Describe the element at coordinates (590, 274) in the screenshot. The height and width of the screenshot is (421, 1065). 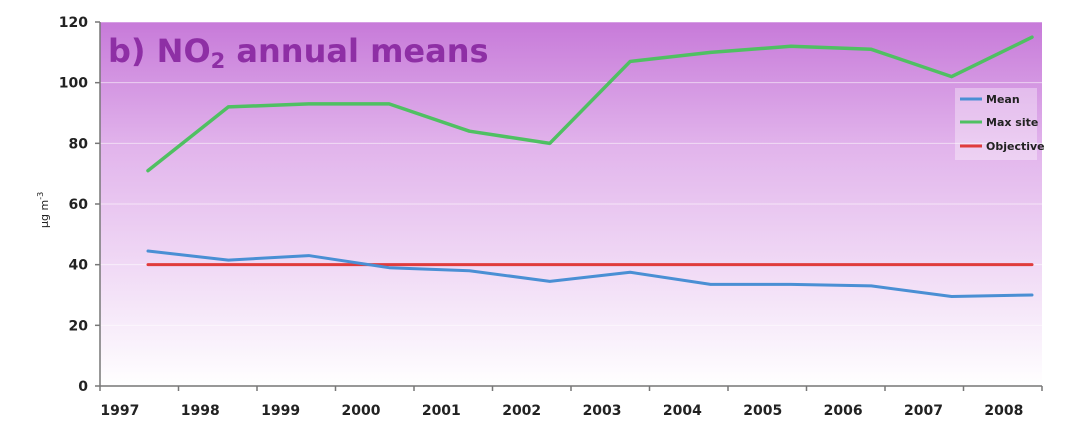
I see `series-line-mean` at that location.